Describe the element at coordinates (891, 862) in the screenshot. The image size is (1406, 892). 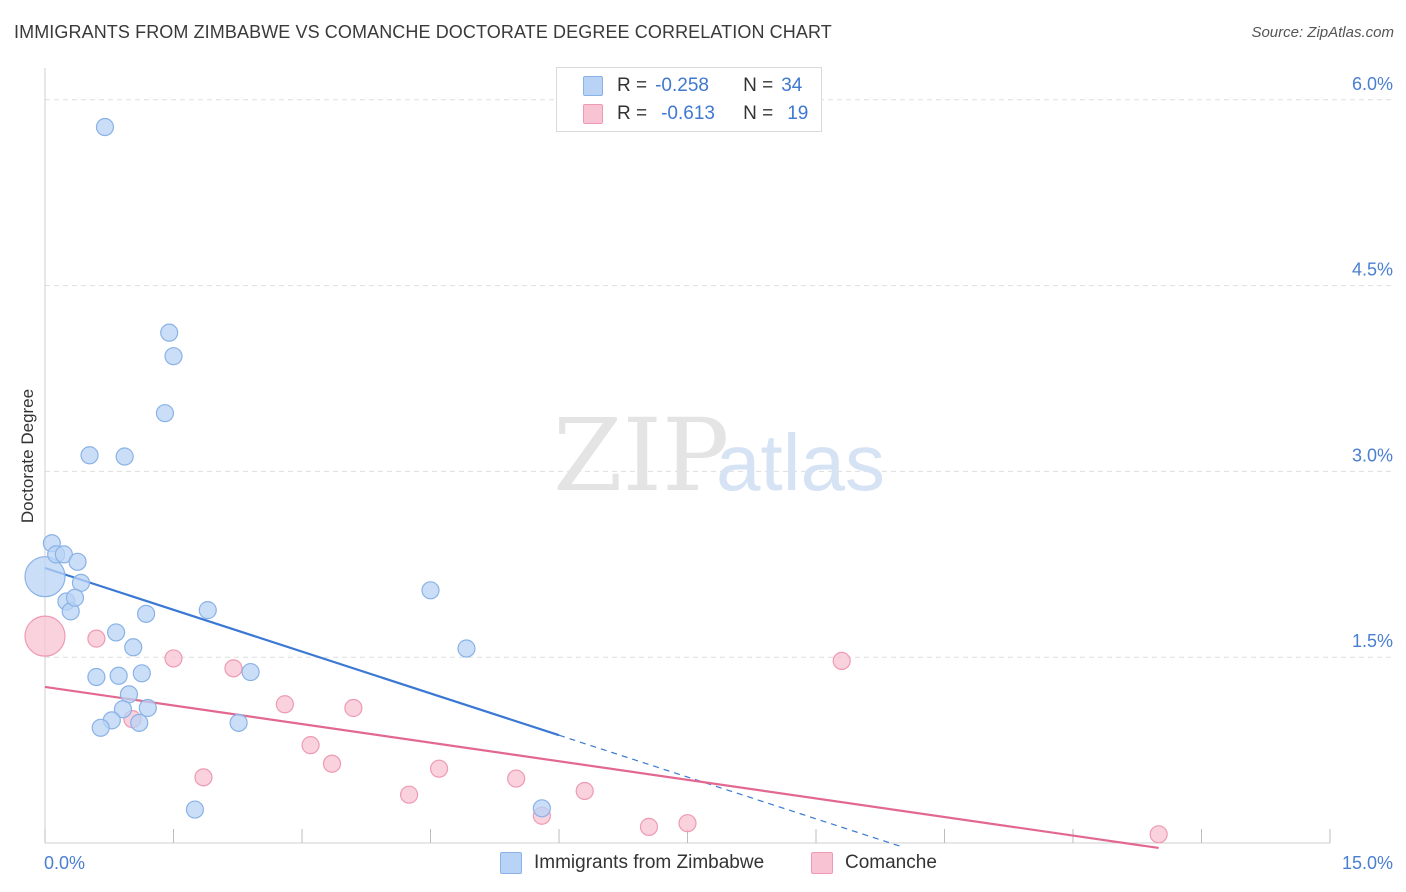
I see `series-legend-label: Comanche` at that location.